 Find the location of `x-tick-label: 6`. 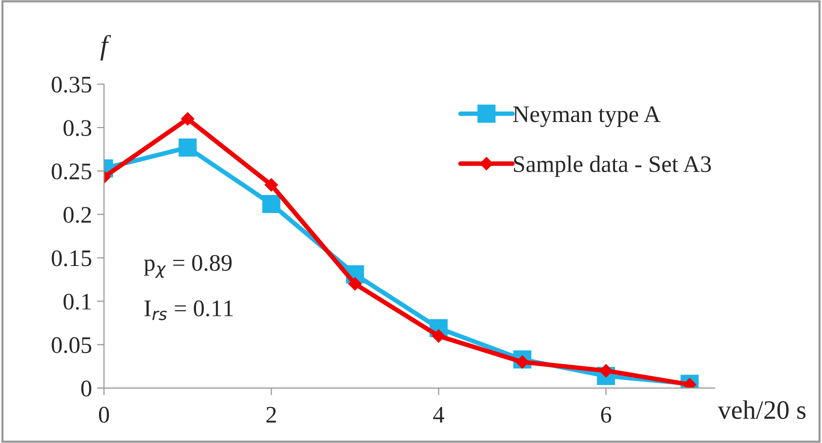

x-tick-label: 6 is located at coordinates (606, 414).